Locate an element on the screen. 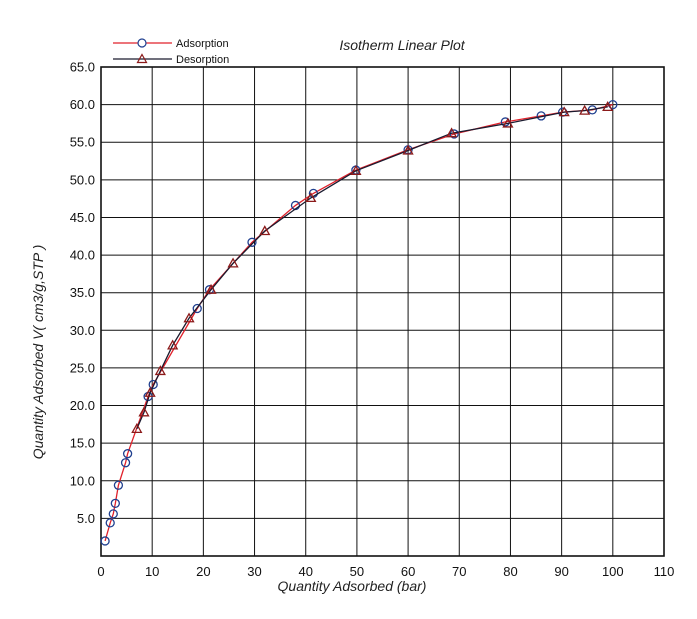  chart-title: Isotherm Linear Plot is located at coordinates (402, 45).